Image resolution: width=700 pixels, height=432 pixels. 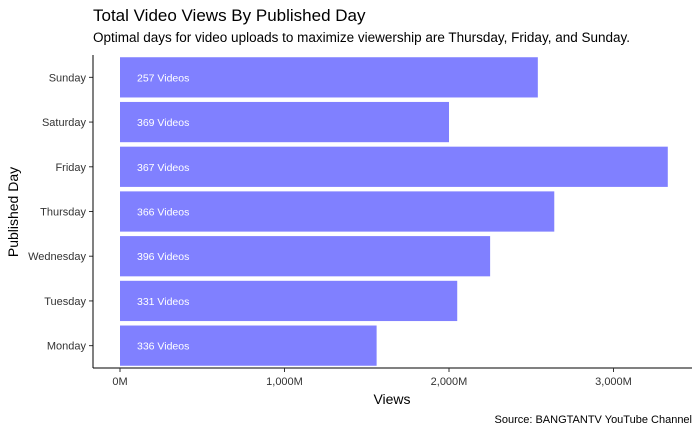 What do you see at coordinates (229, 15) in the screenshot?
I see `chart-title: Total Video Views By Published Day` at bounding box center [229, 15].